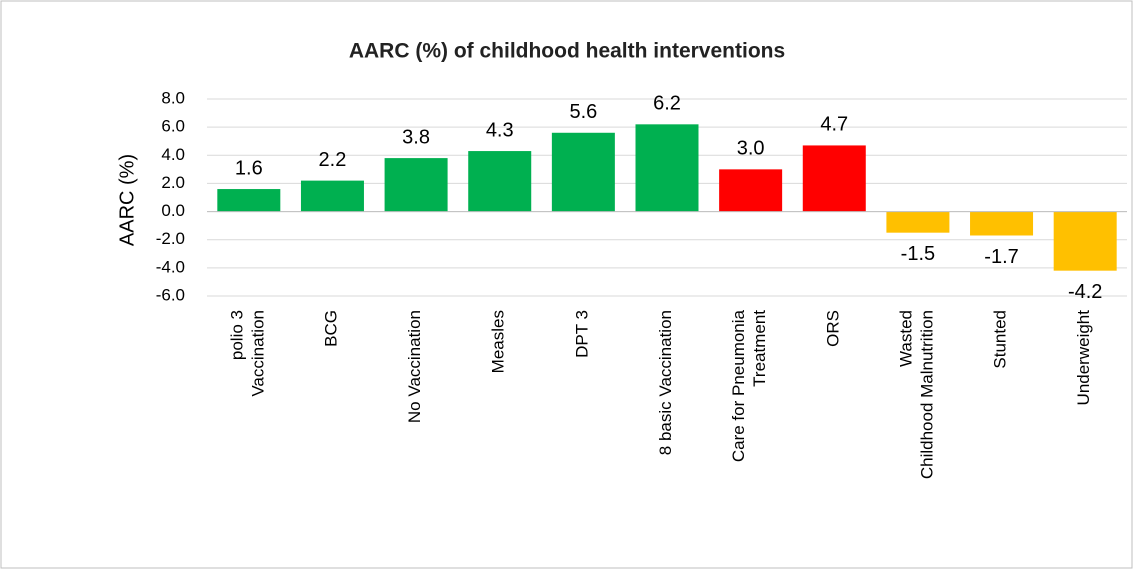  Describe the element at coordinates (248, 353) in the screenshot. I see `x-tick-label: polio 3 Vaccination` at that location.